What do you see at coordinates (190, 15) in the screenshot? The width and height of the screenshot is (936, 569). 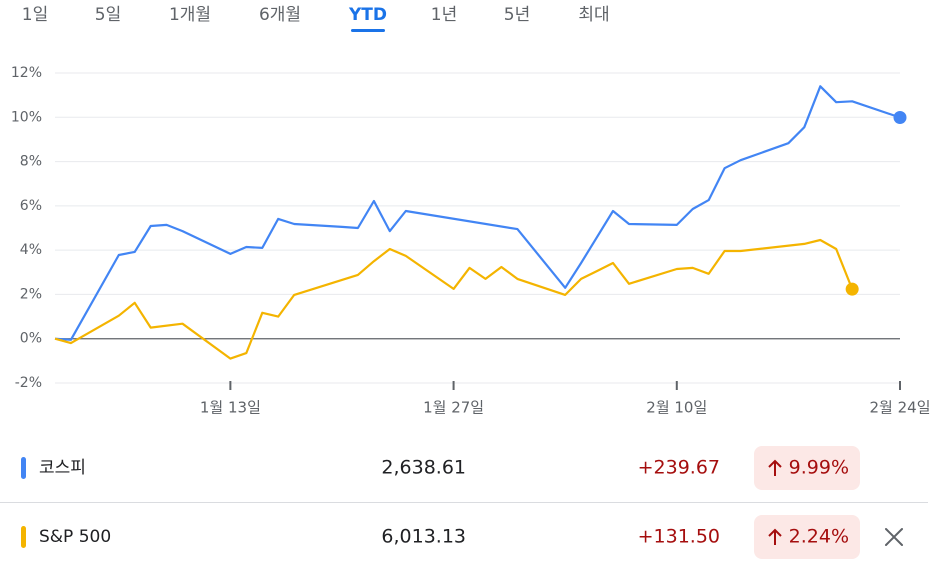 I see `range-tab: 1개월` at bounding box center [190, 15].